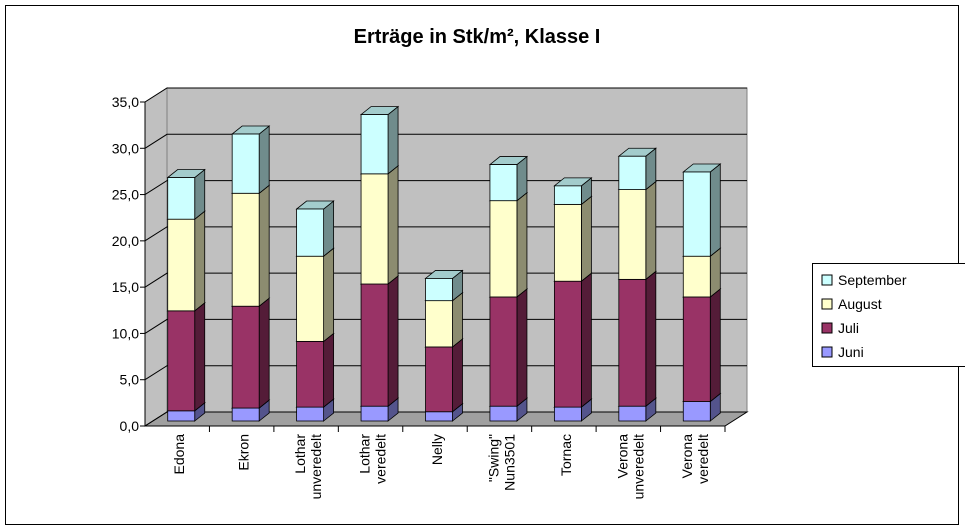 The height and width of the screenshot is (531, 965). What do you see at coordinates (130, 426) in the screenshot?
I see `y-tick-label: 0,0` at bounding box center [130, 426].